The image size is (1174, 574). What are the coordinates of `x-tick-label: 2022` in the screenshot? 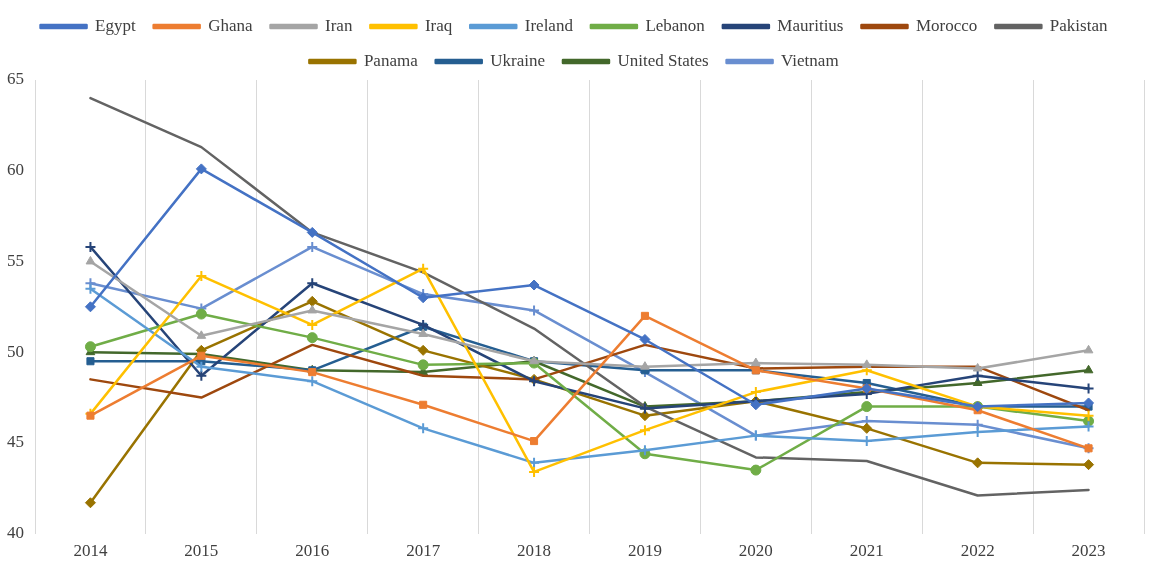 It's located at (977, 551).